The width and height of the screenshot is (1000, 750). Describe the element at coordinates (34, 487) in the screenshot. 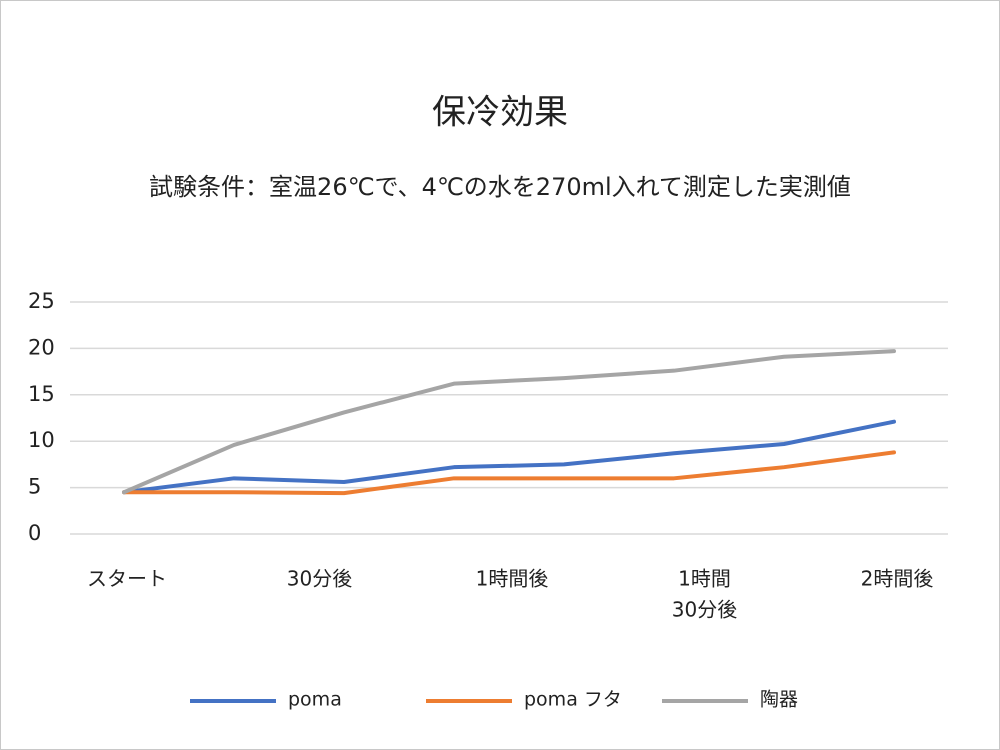

I see `y-tick-label: 5` at that location.